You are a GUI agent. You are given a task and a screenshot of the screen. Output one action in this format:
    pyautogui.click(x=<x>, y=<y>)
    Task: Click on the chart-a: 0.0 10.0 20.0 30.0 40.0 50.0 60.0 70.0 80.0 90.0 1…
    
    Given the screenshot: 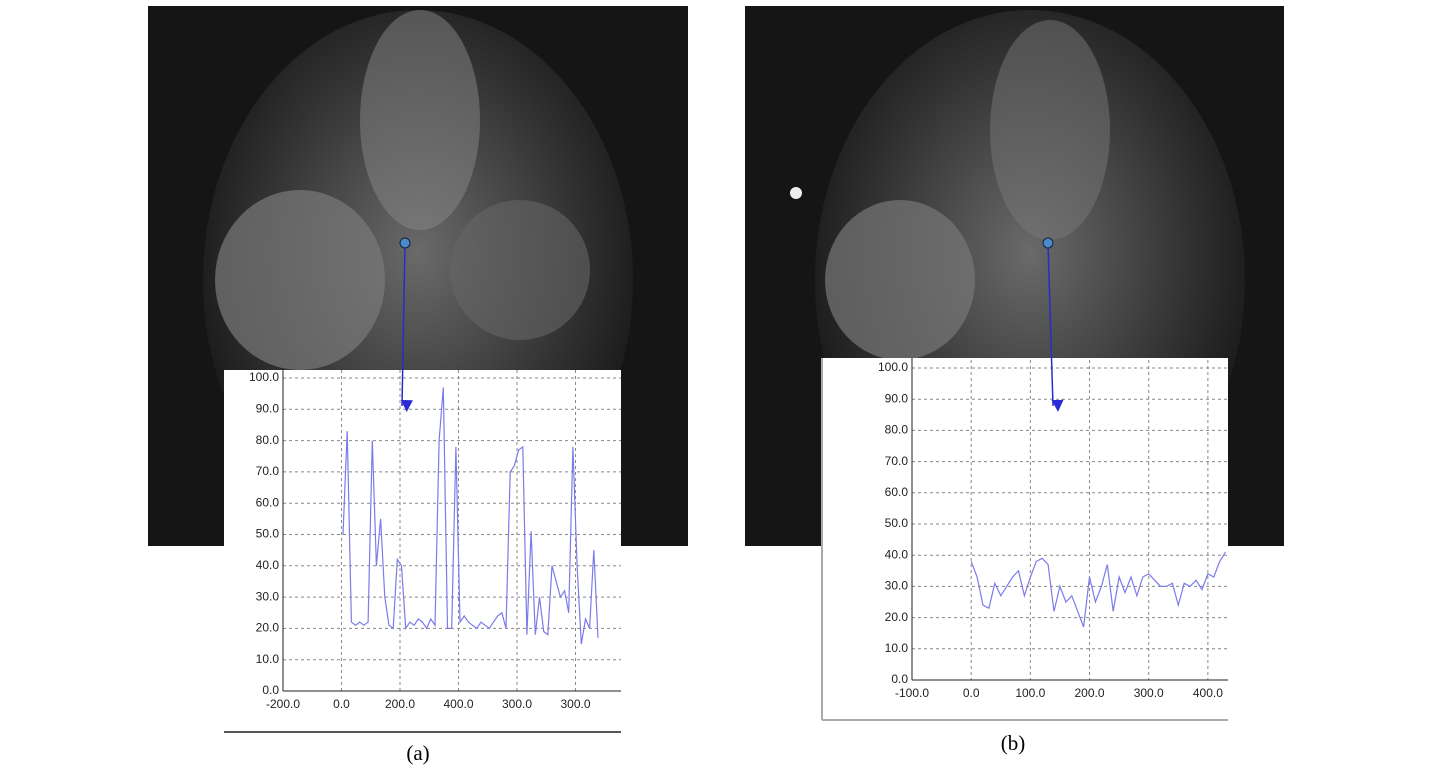 What is the action you would take?
    pyautogui.click(x=445, y=540)
    